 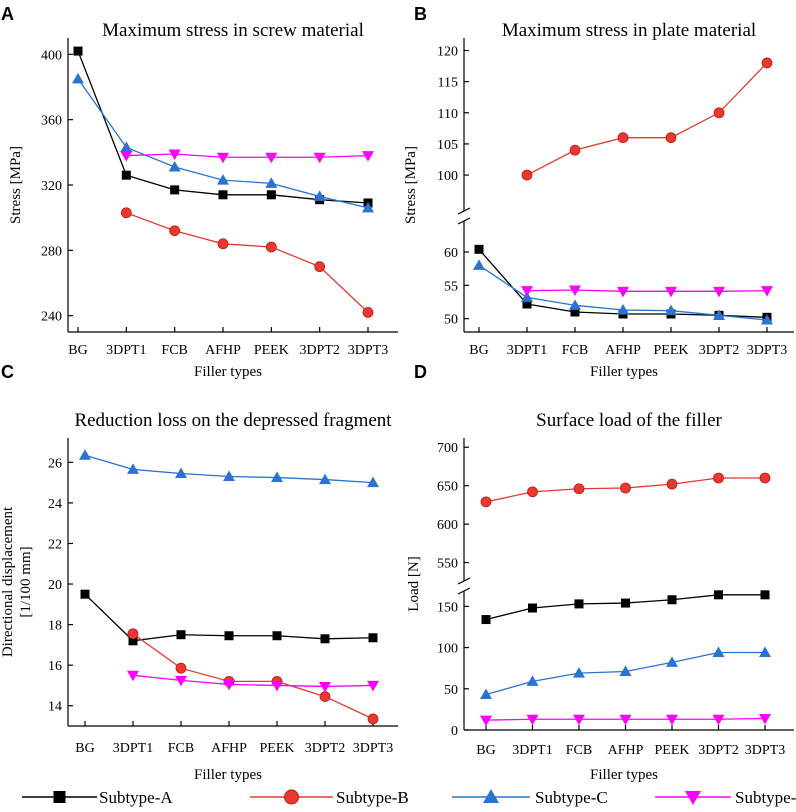 I want to click on chart-title: Maximum stress in plate material, so click(x=629, y=30).